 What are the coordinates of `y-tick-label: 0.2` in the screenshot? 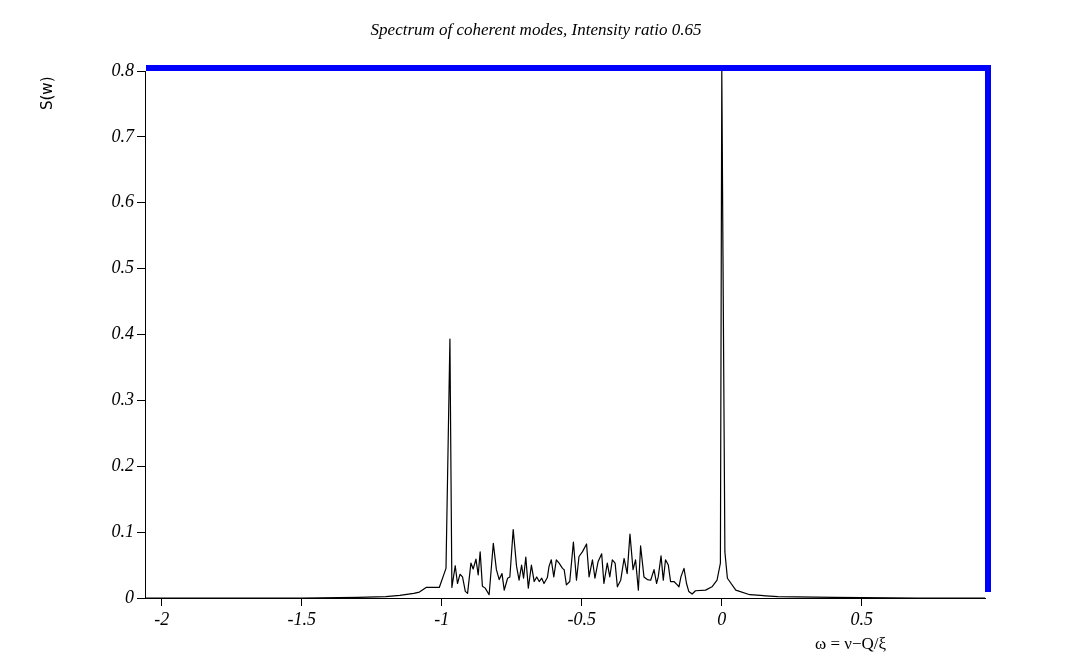 It's located at (122, 464).